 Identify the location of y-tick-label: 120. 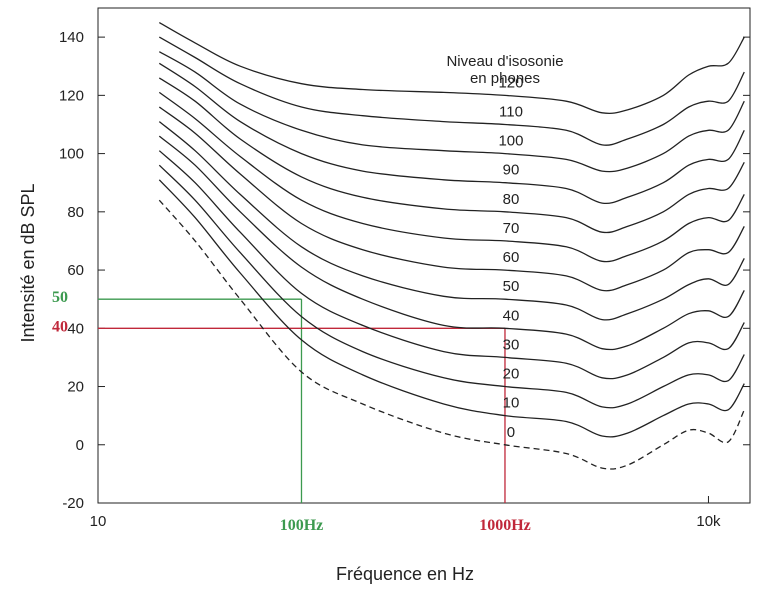
(71, 95).